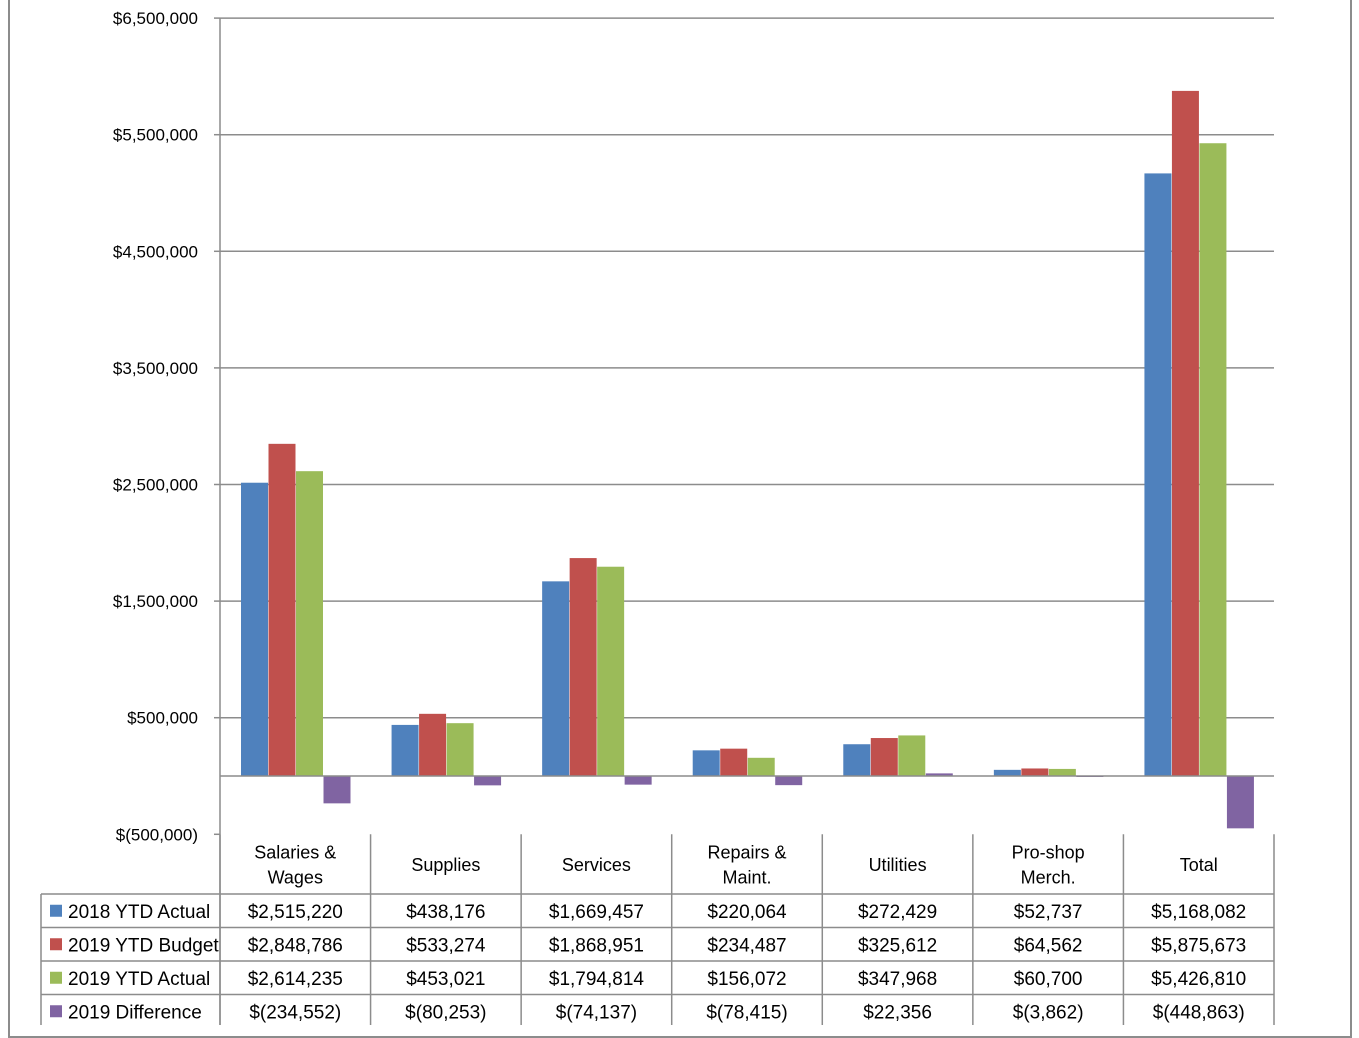 This screenshot has width=1359, height=1038. What do you see at coordinates (1048, 979) in the screenshot?
I see `data-label: $60,700` at bounding box center [1048, 979].